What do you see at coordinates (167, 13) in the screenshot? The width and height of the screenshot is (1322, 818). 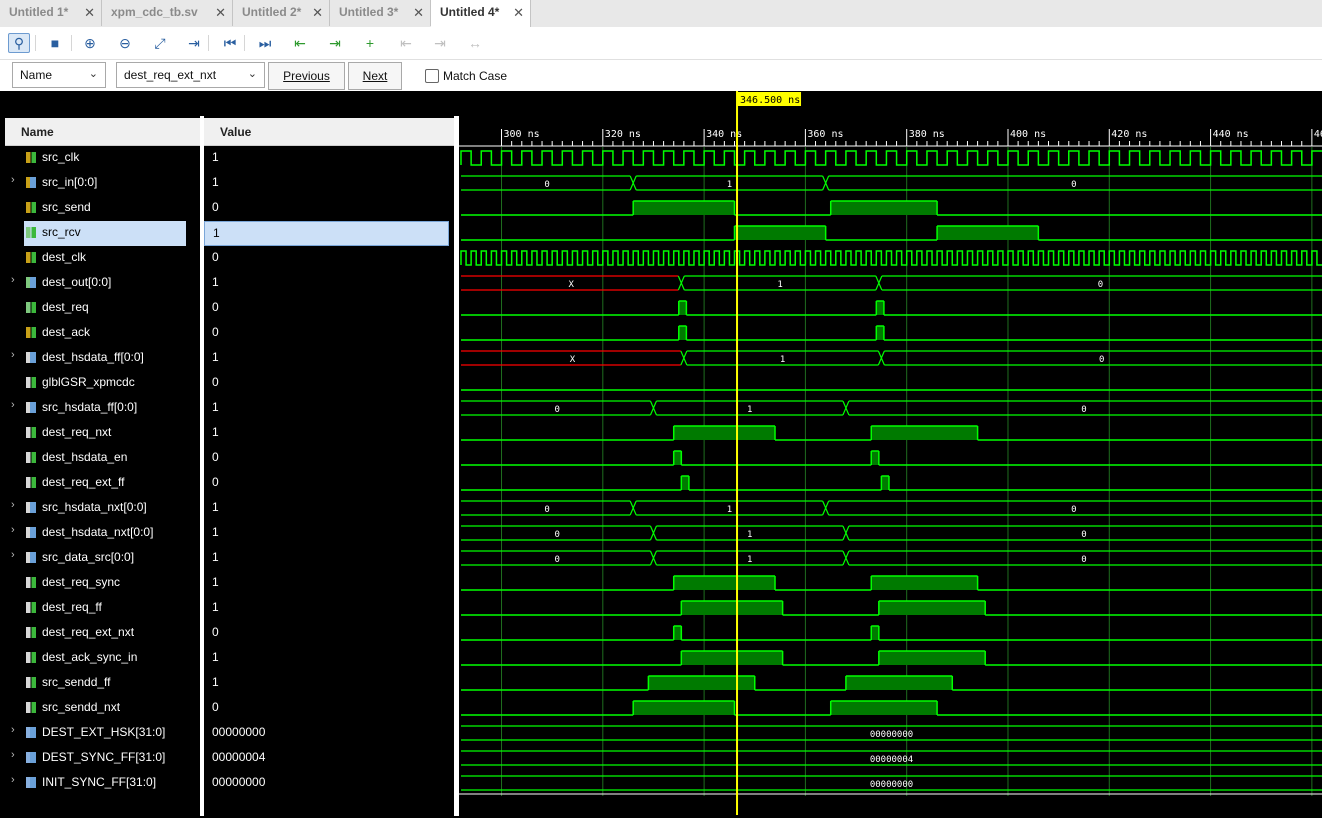 I see `tab-2: xpm_cdc_tb.sv ✕` at bounding box center [167, 13].